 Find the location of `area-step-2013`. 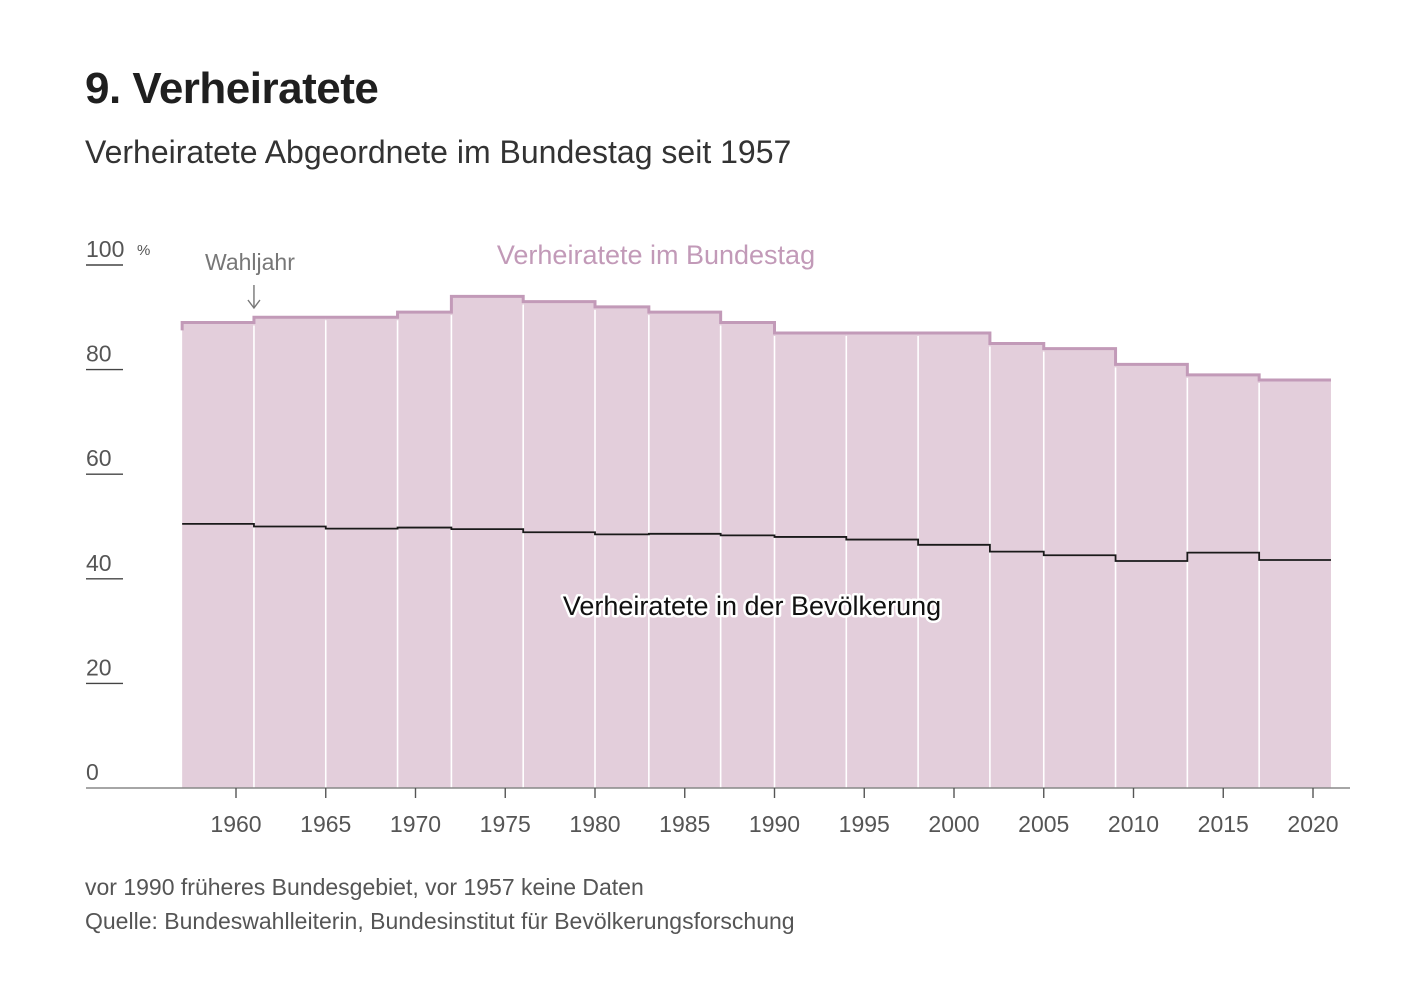

area-step-2013 is located at coordinates (1223, 581).